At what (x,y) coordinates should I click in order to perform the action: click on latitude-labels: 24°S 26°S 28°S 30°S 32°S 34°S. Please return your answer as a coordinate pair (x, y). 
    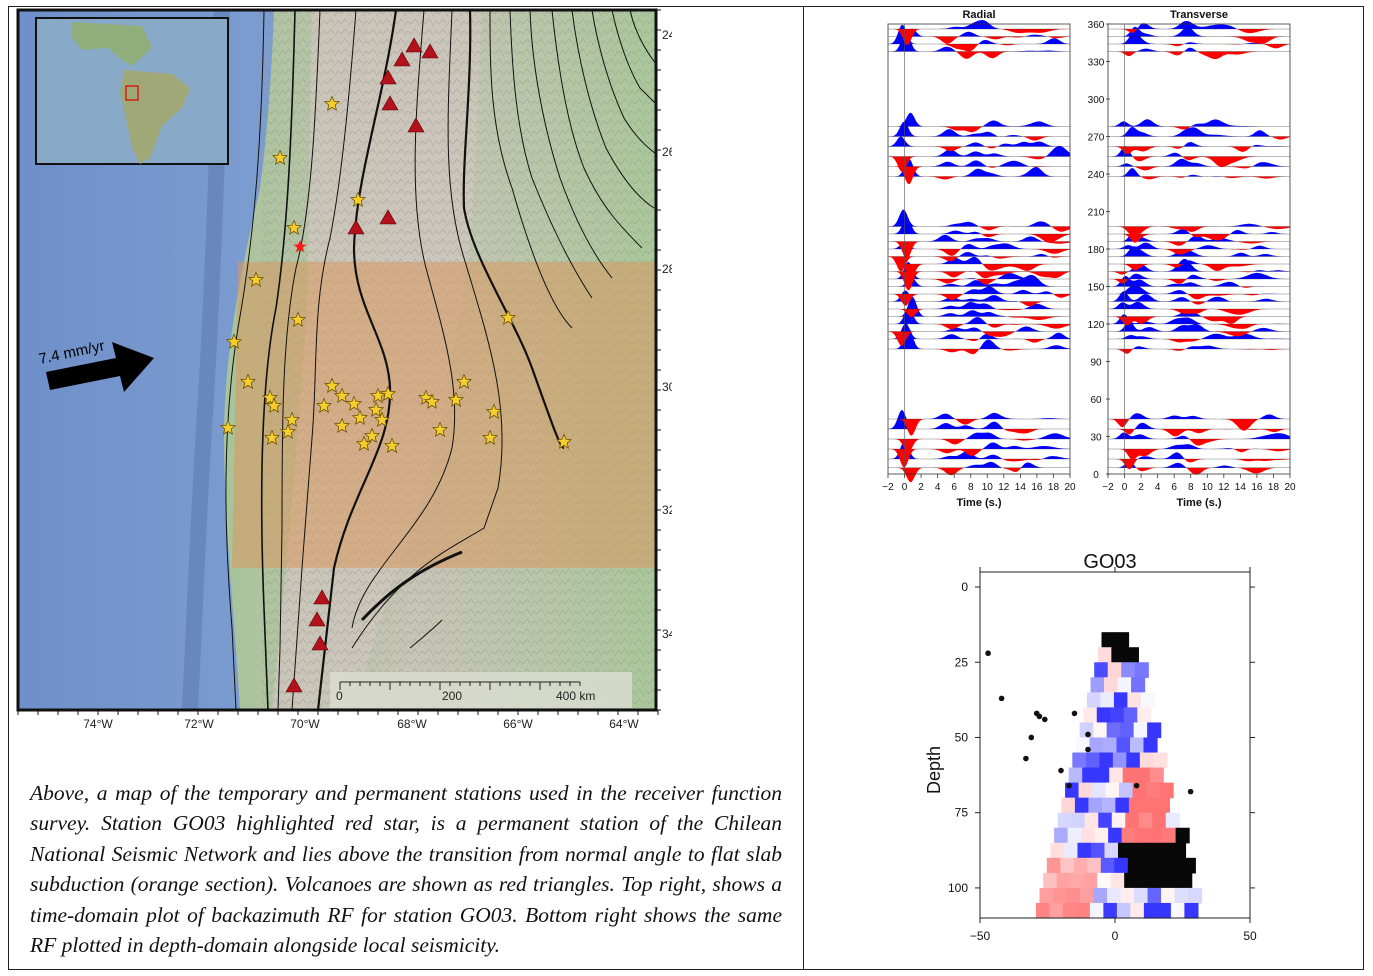
    Looking at the image, I should click on (667, 334).